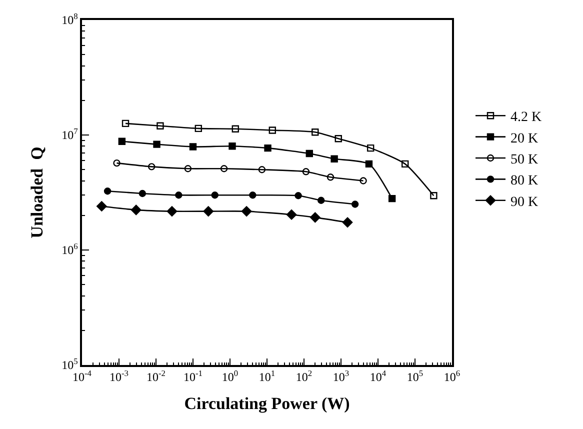 This screenshot has height=429, width=583. I want to click on x-tick-label: 10$^{5}$, so click(415, 376).